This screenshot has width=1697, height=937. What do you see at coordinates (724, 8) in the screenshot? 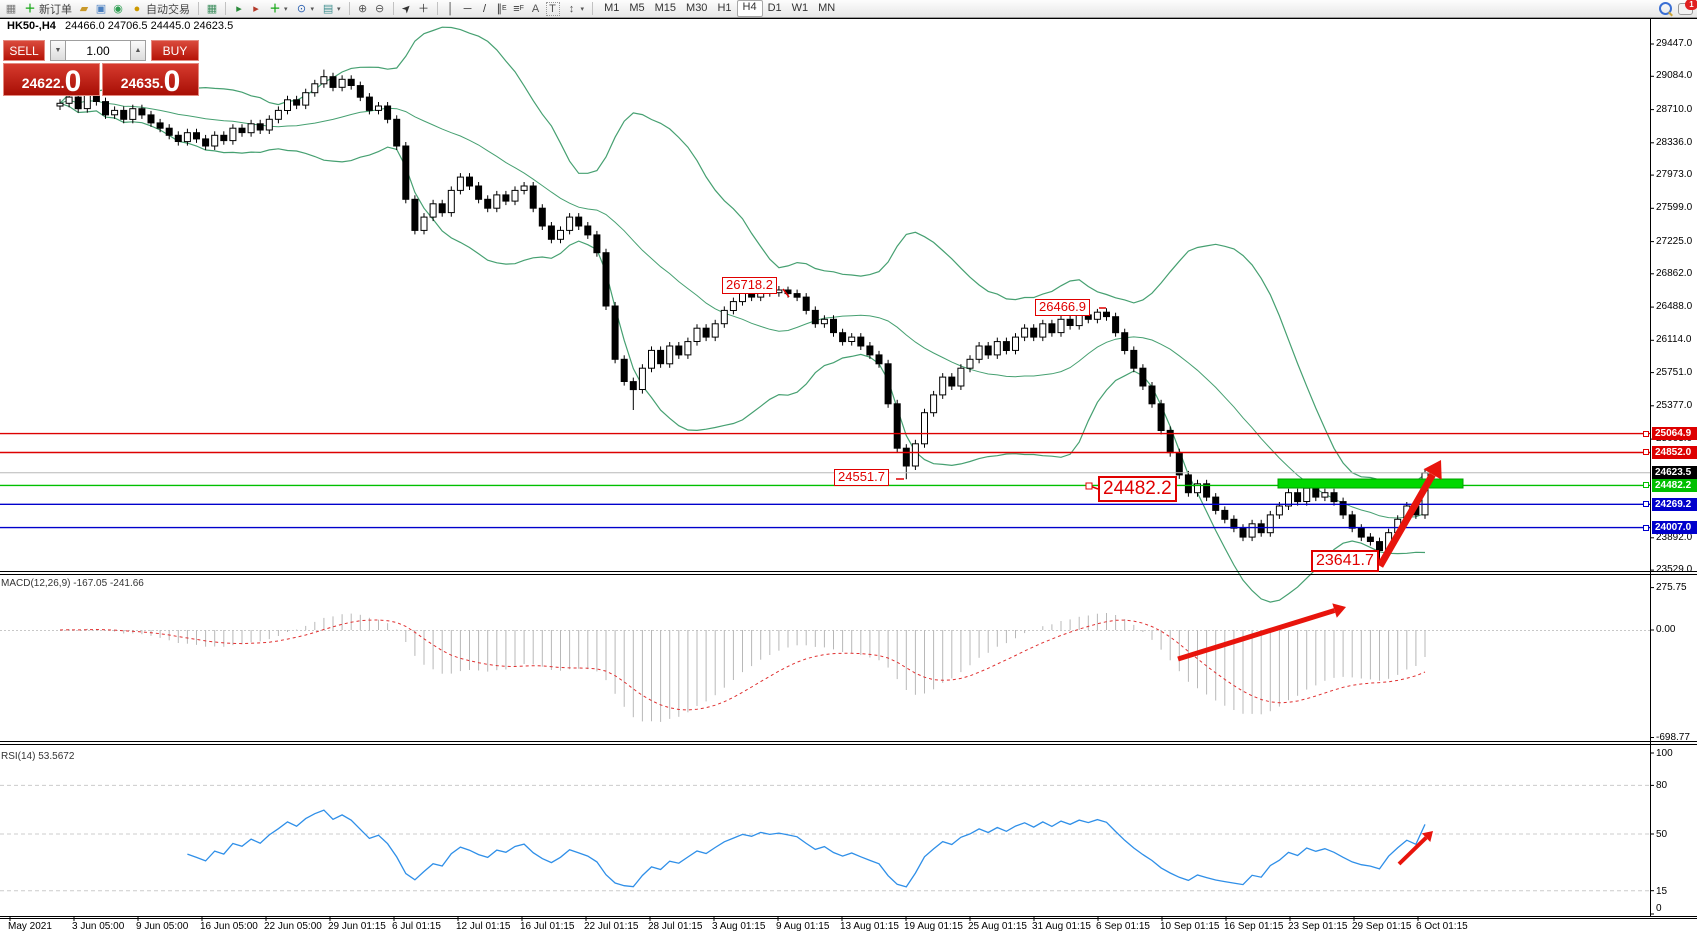
I see `timeframe-button-H1: H1` at bounding box center [724, 8].